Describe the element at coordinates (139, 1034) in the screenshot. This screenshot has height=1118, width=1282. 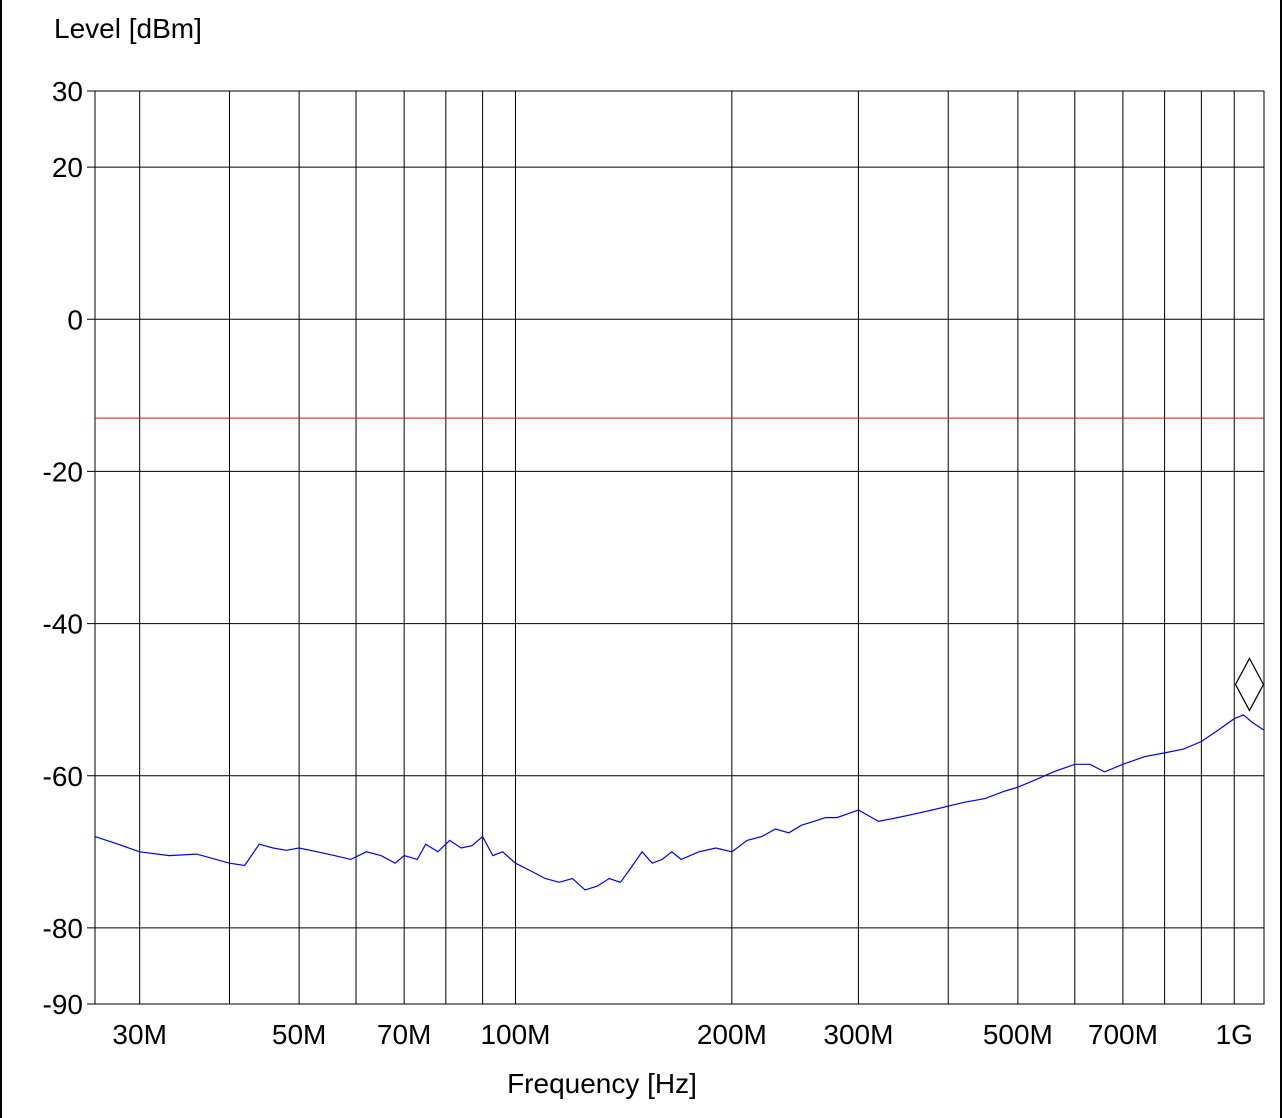
I see `x-tick-label: 30M` at that location.